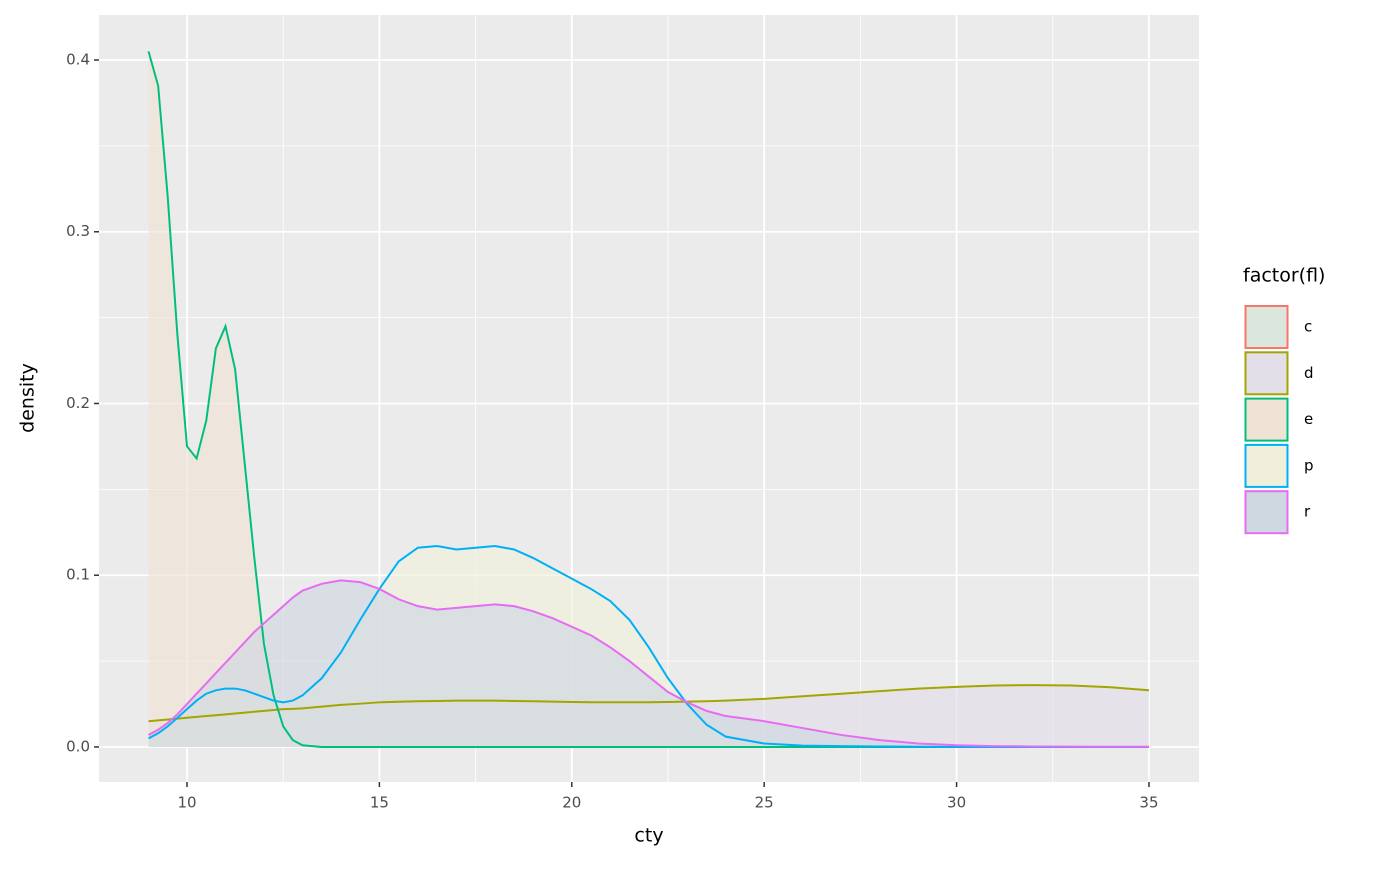 Image resolution: width=1400 pixels, height=870 pixels. What do you see at coordinates (78, 575) in the screenshot?
I see `y-tick-label: 0.1` at bounding box center [78, 575].